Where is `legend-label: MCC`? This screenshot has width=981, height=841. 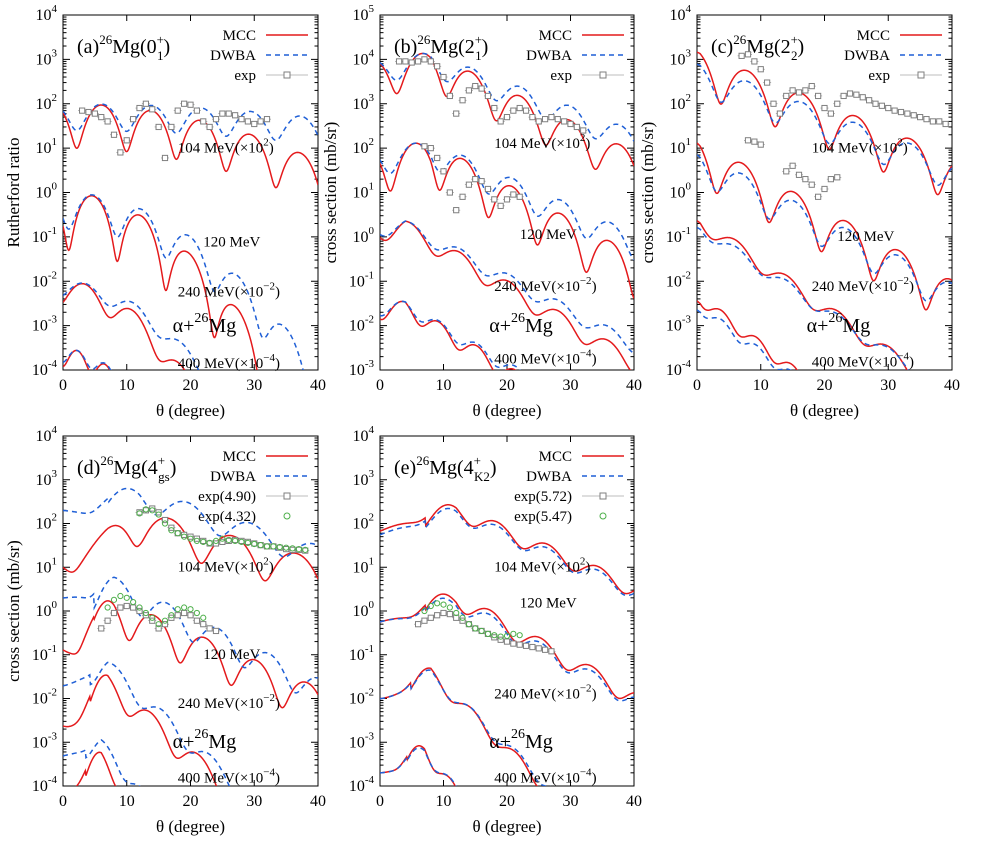
legend-label: MCC is located at coordinates (239, 36).